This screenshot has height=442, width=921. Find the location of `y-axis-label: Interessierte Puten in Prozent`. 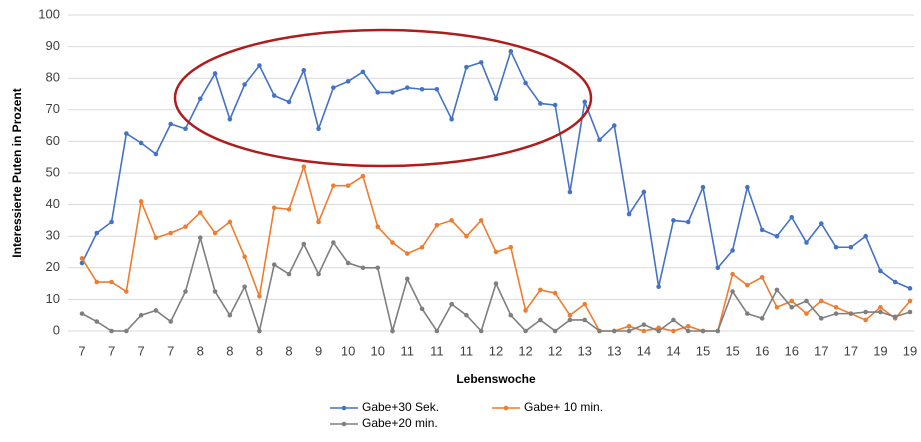

y-axis-label: Interessierte Puten in Prozent is located at coordinates (17, 172).